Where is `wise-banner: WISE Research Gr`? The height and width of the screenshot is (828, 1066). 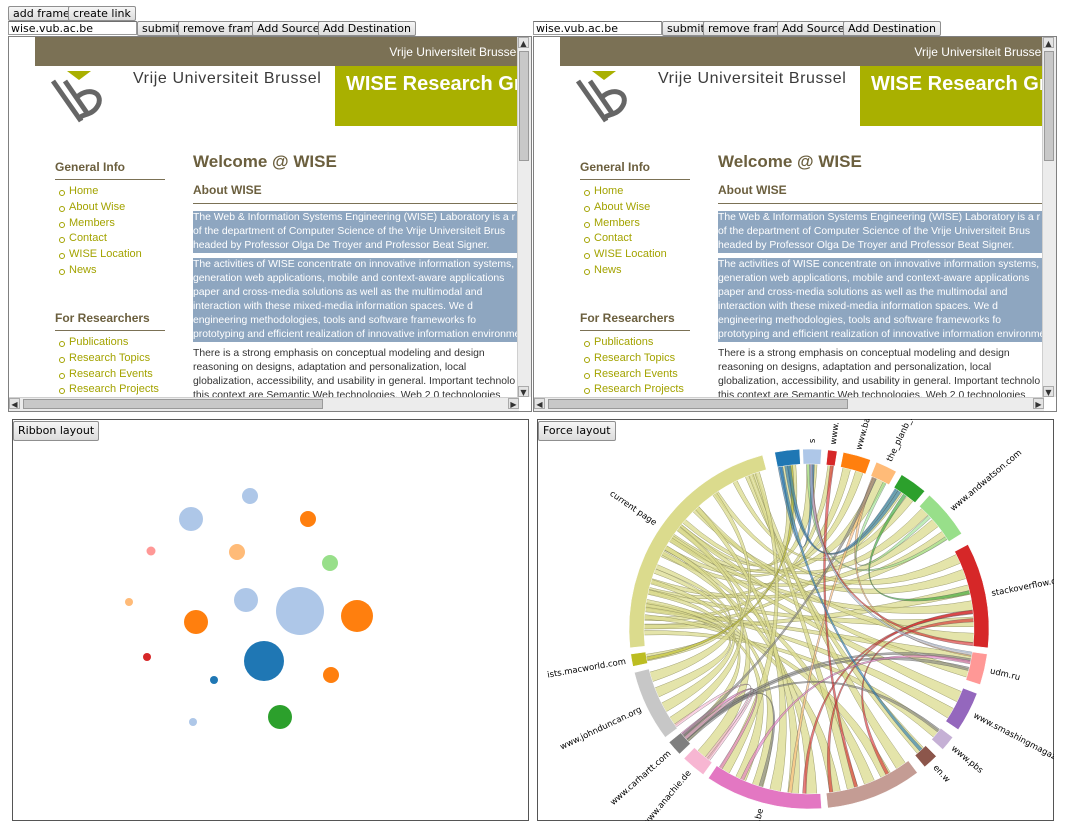 wise-banner: WISE Research Gr is located at coordinates (952, 96).